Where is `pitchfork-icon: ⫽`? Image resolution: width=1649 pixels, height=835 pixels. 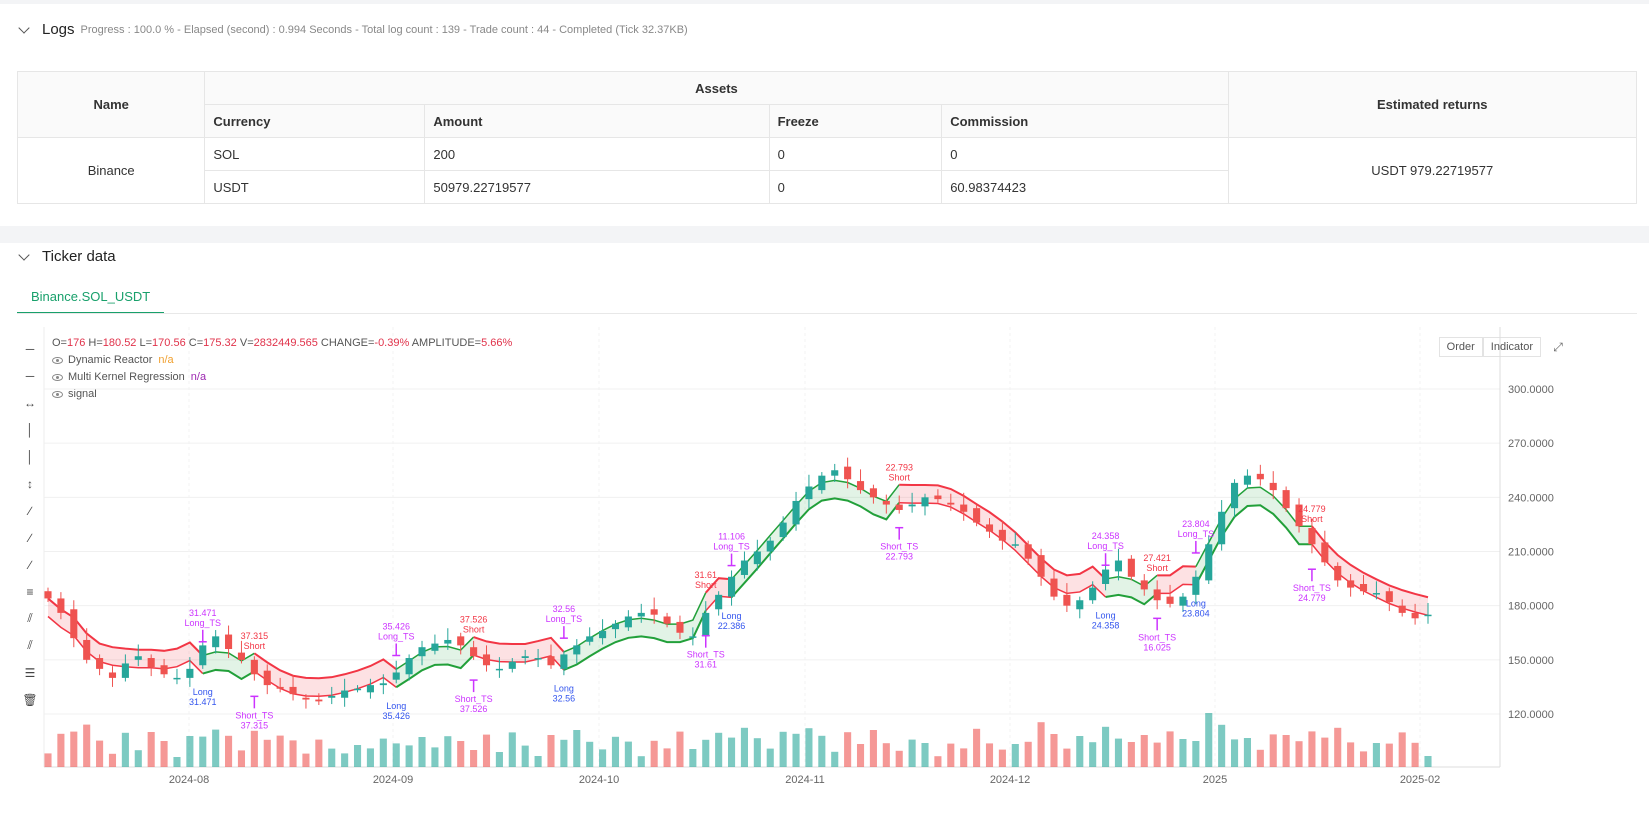 pitchfork-icon: ⫽ is located at coordinates (30, 618).